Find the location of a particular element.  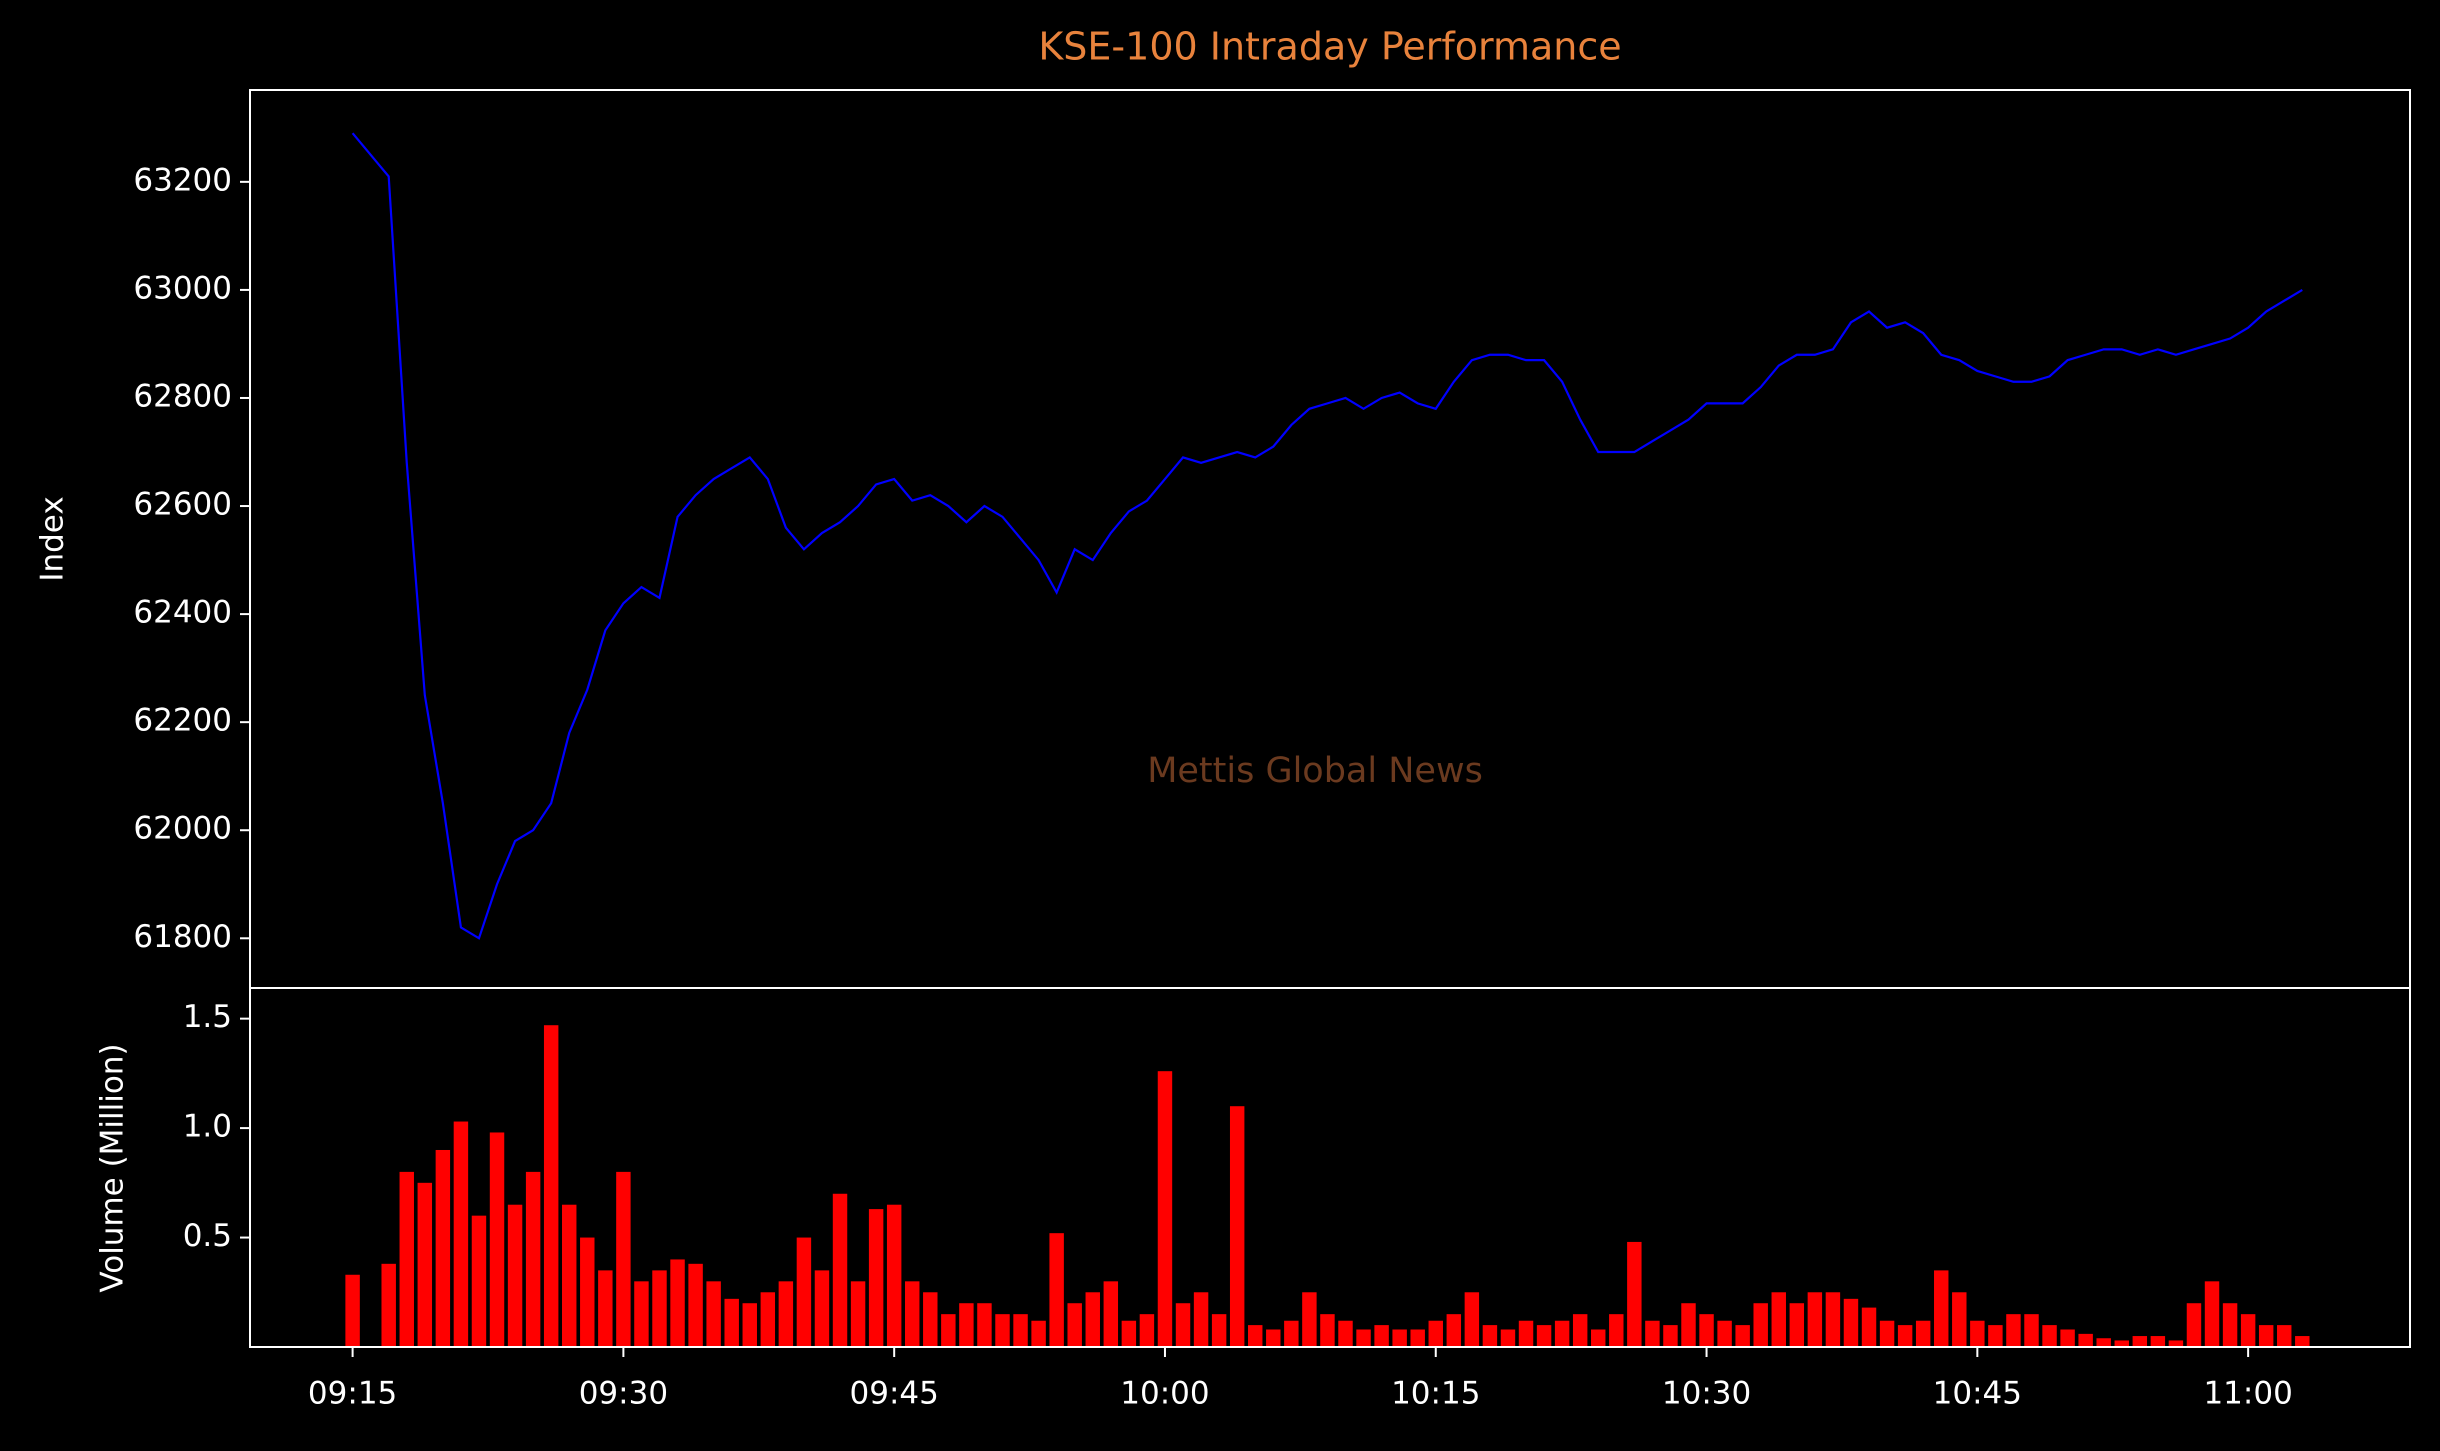

y-tick-label: 62400 is located at coordinates (182, 613).